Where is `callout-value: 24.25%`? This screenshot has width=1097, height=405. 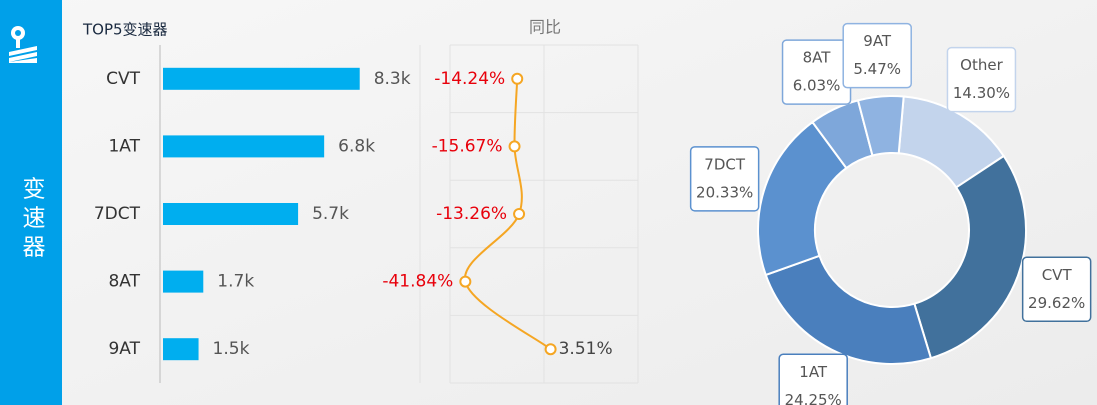
callout-value: 24.25% is located at coordinates (813, 398).